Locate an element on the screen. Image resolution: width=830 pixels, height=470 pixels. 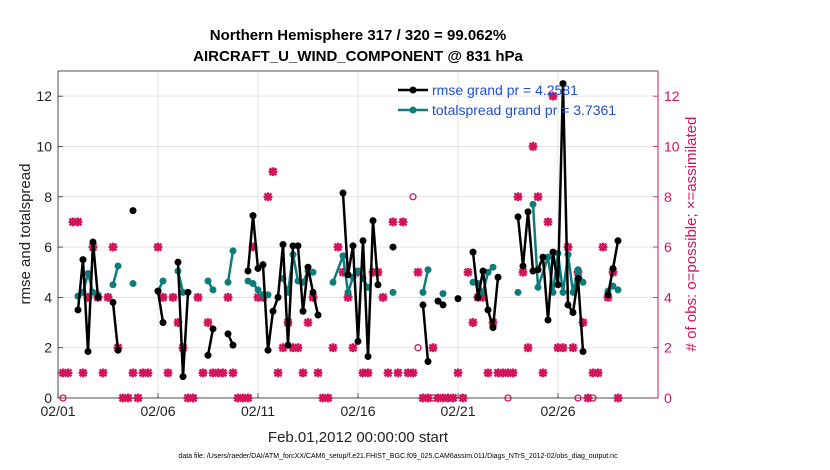
y-left-tick-label: 12 is located at coordinates (44, 96).